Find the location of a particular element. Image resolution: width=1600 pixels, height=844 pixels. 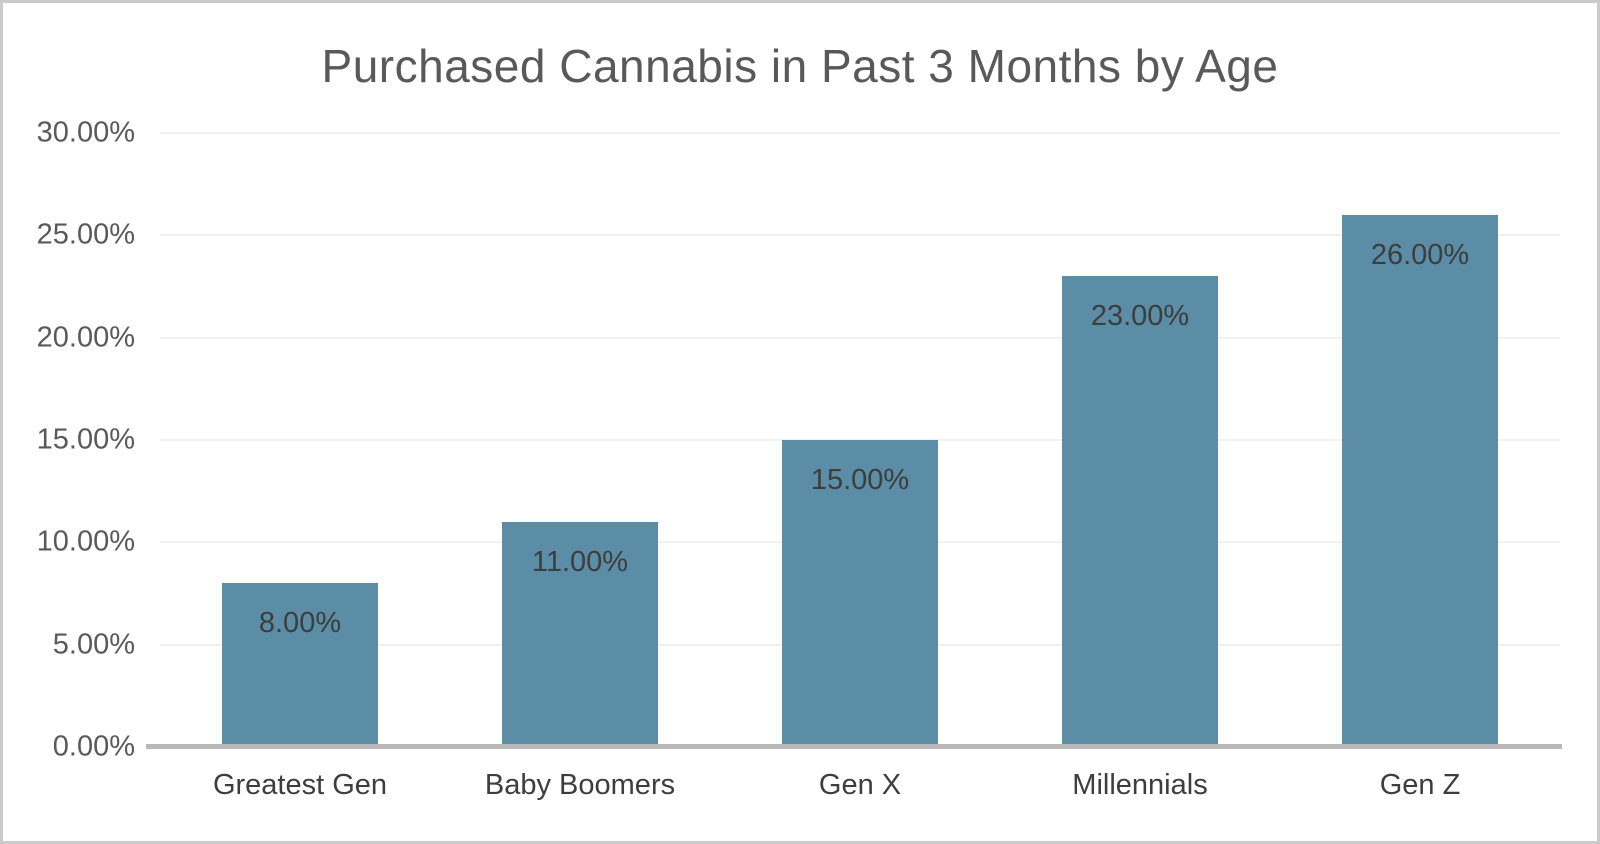

bar-value-label: 11.00% is located at coordinates (580, 561).